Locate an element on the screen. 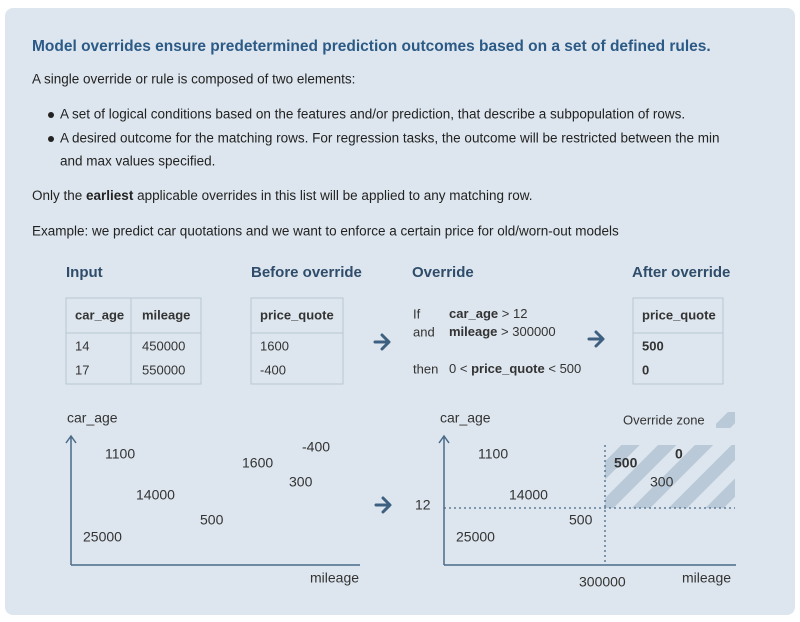 Image resolution: width=800 pixels, height=622 pixels. cell: 0 is located at coordinates (645, 369).